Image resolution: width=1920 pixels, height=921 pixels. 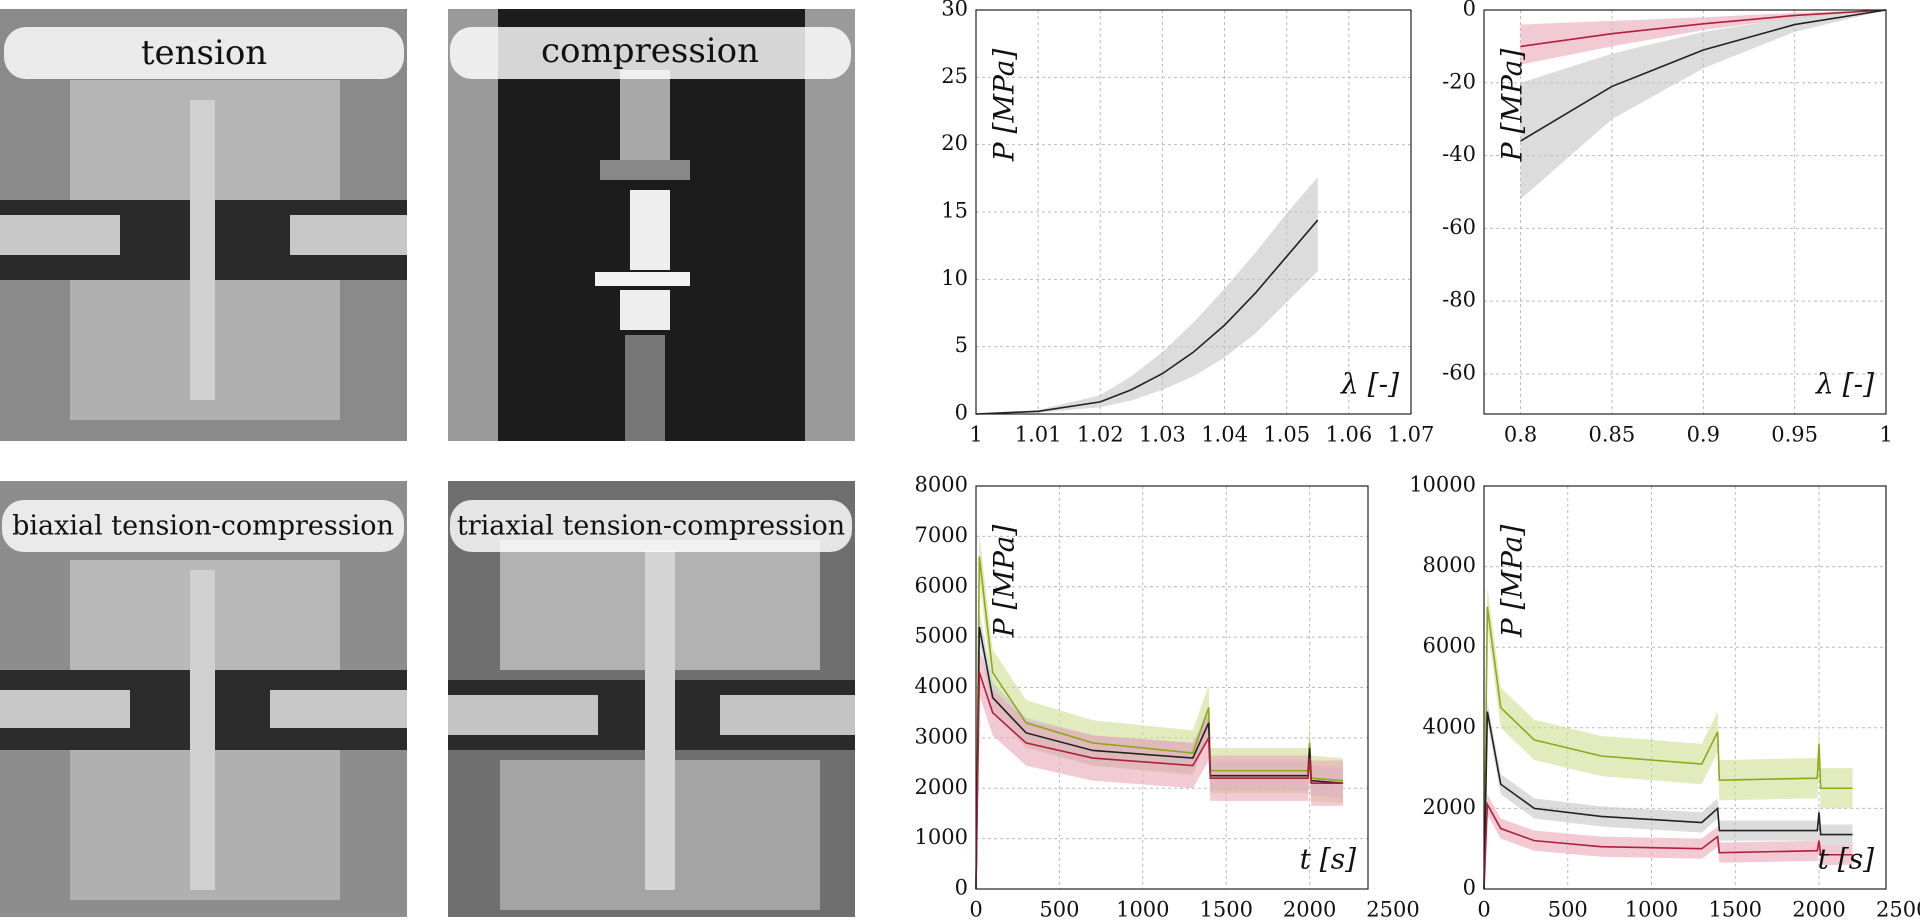 I want to click on photo-tension: tension, so click(x=203, y=225).